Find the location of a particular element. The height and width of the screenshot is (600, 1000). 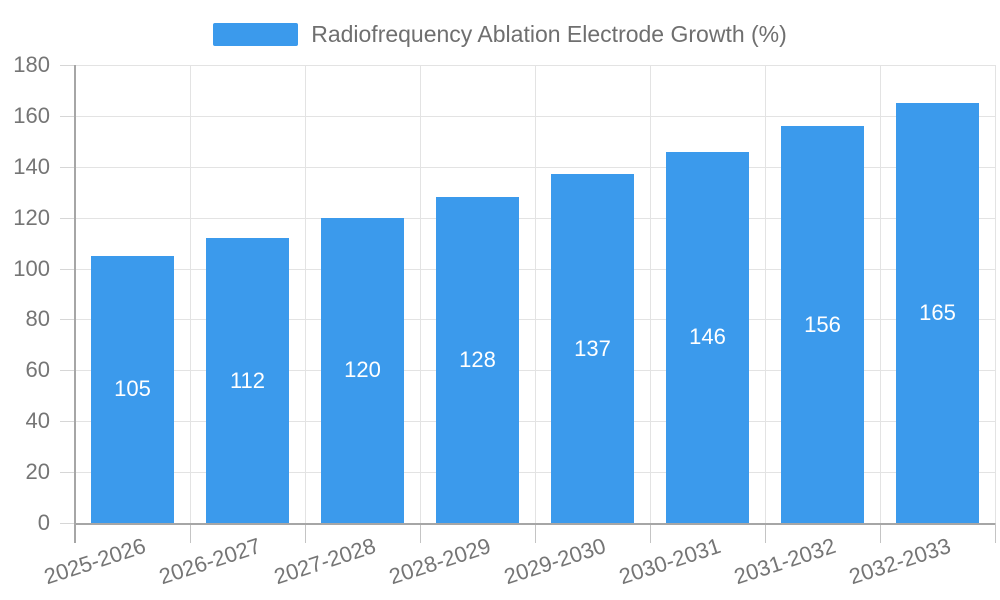

x-axis-line is located at coordinates (534, 524).